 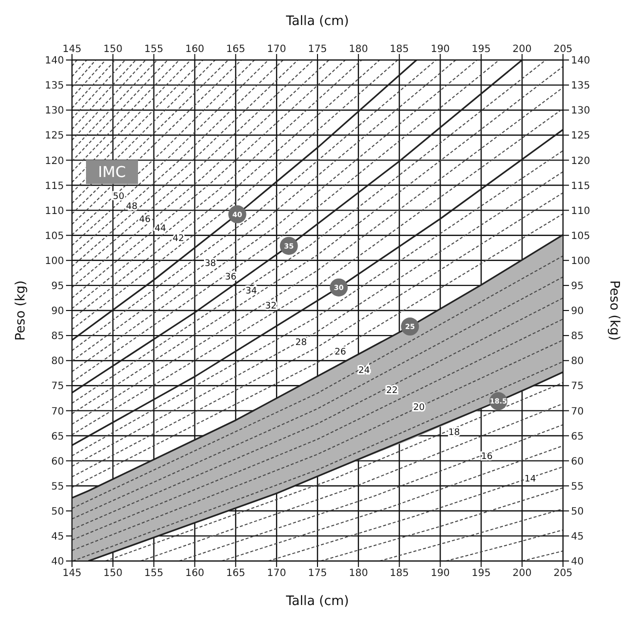 I want to click on x-tick-label: 180, so click(x=358, y=49).